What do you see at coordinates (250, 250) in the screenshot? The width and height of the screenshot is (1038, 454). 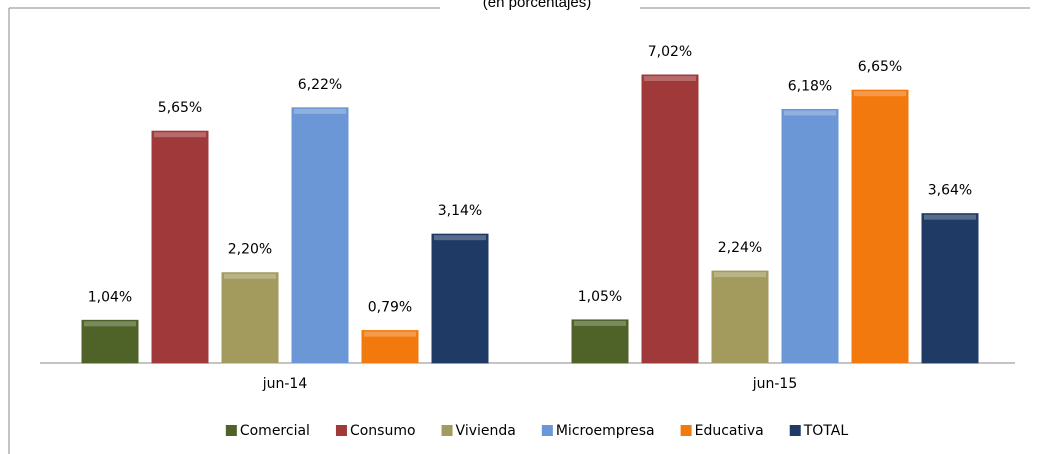 I see `data-label: 2,20%` at bounding box center [250, 250].